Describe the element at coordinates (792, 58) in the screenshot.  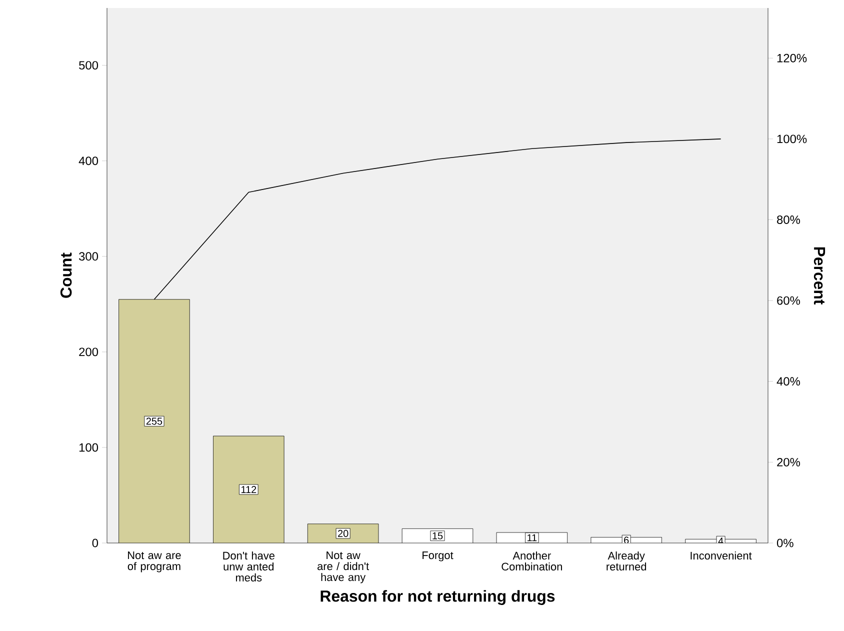
I see `y2-tick-label: 120%` at that location.